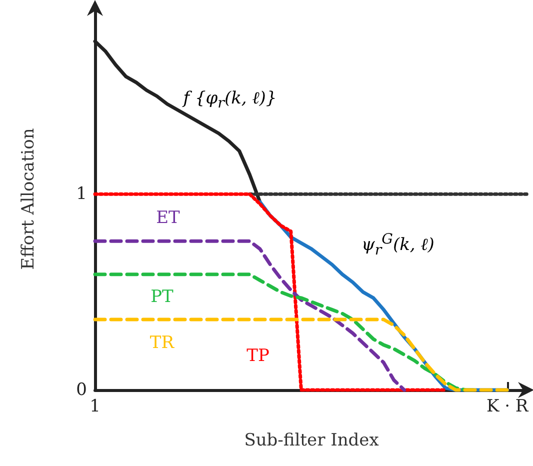  I want to click on series-label: TR, so click(162, 343).